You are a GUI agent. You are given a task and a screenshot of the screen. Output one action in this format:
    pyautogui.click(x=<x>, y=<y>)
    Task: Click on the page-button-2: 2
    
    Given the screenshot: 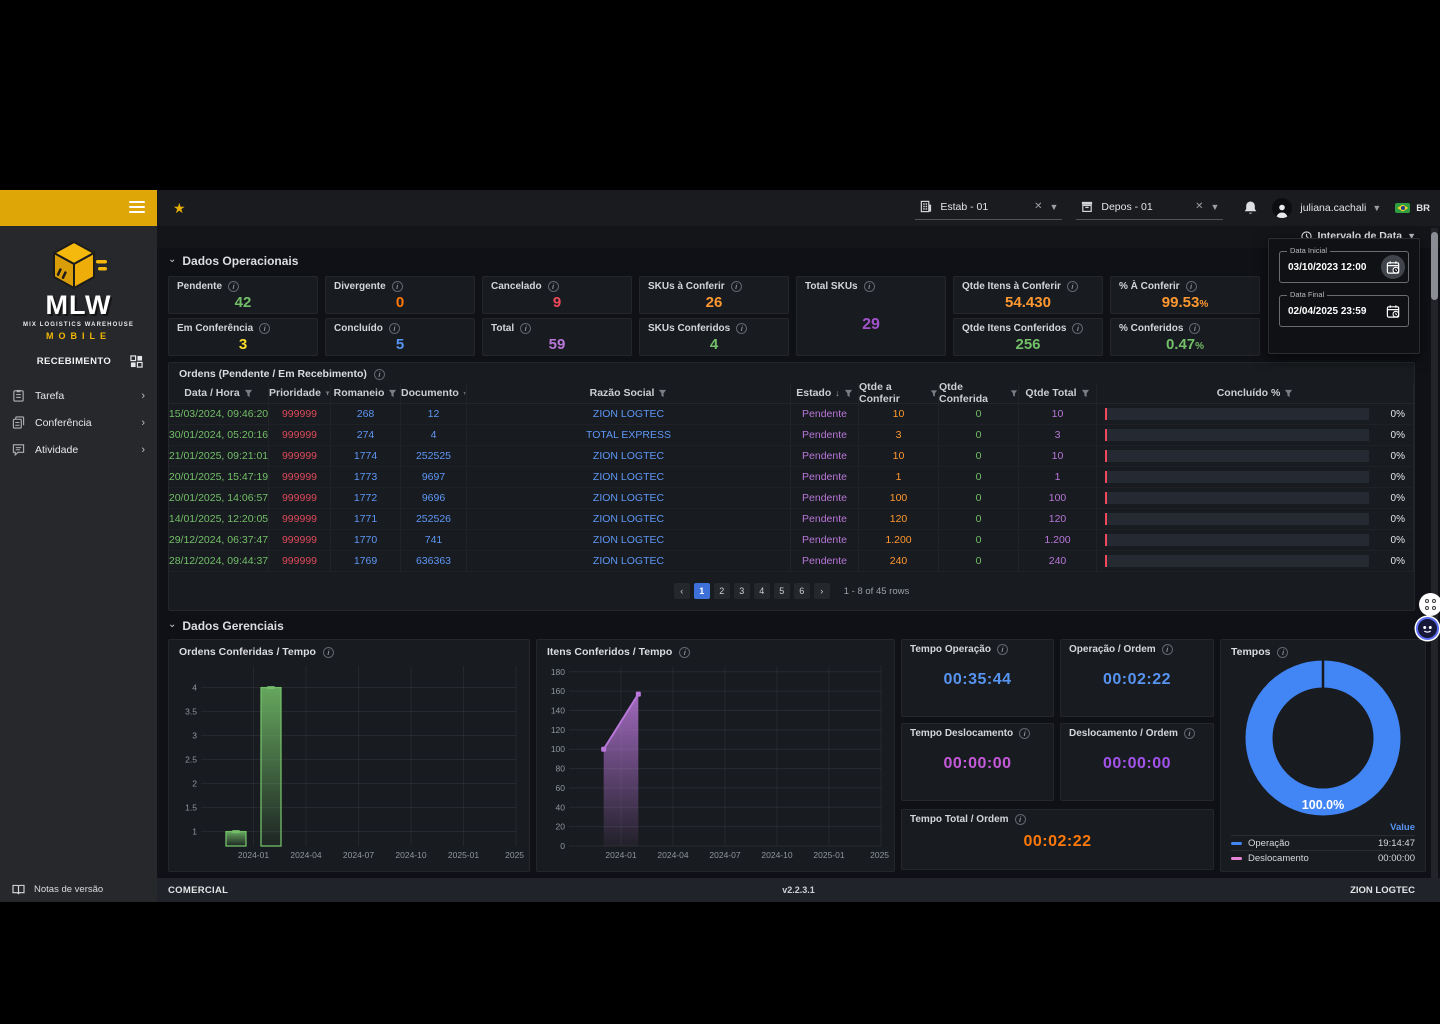 What is the action you would take?
    pyautogui.click(x=721, y=591)
    